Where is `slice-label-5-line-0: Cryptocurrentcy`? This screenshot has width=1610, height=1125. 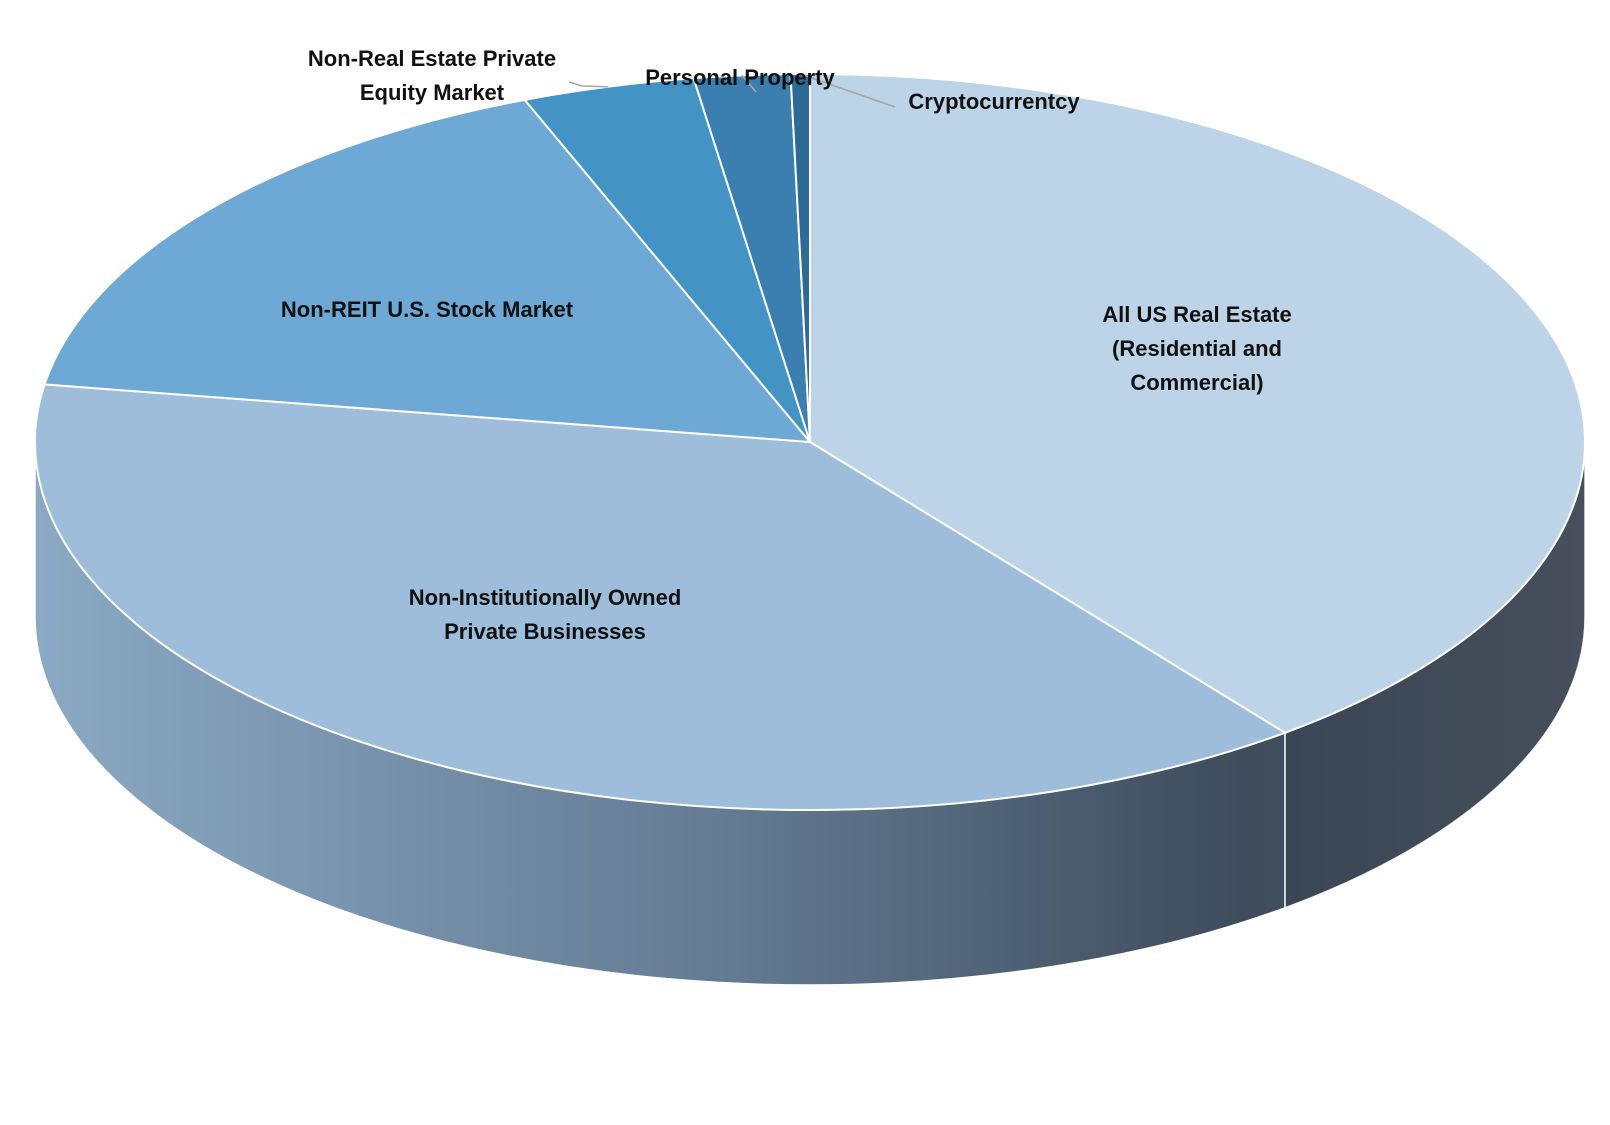 slice-label-5-line-0: Cryptocurrentcy is located at coordinates (994, 101).